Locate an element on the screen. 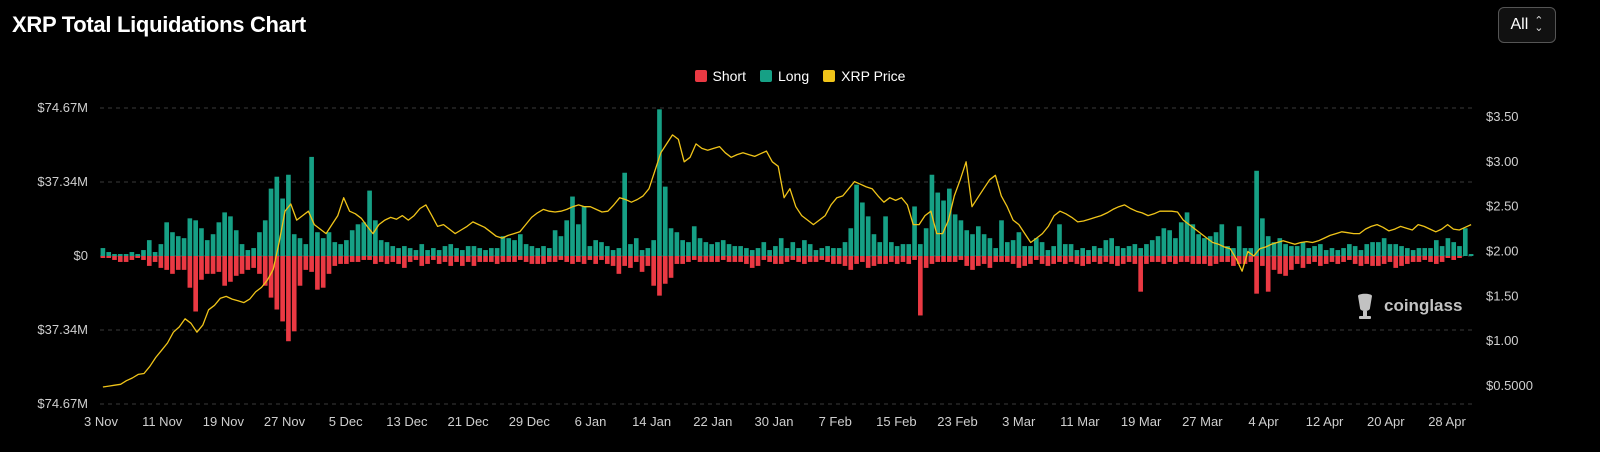  right-tick-label: $3.00 is located at coordinates (1502, 161).